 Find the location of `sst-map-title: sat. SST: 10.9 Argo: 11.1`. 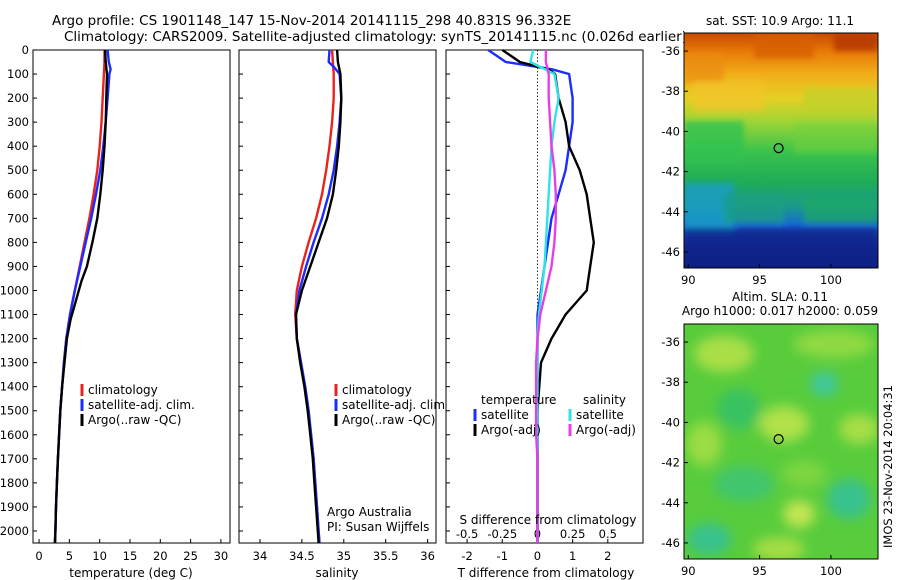

sst-map-title: sat. SST: 10.9 Argo: 11.1 is located at coordinates (780, 21).